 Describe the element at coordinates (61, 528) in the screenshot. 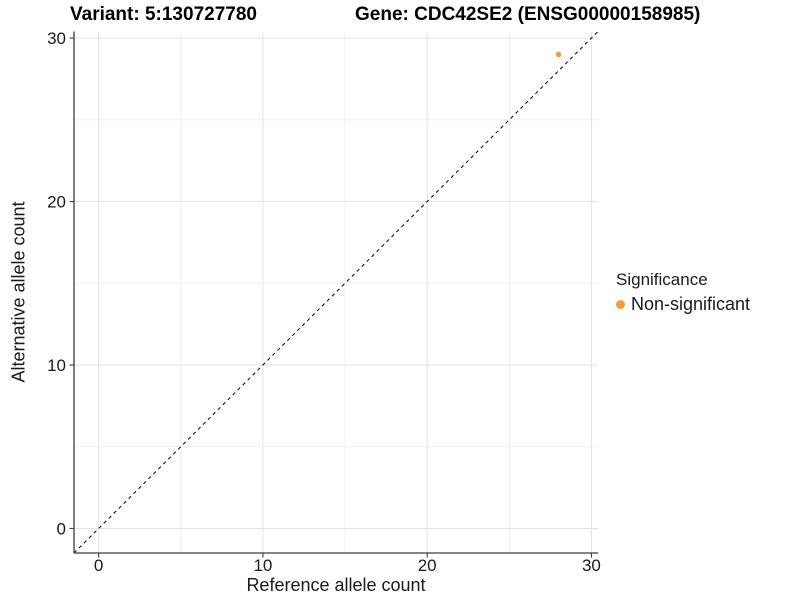

I see `y-tick-label: 0` at that location.